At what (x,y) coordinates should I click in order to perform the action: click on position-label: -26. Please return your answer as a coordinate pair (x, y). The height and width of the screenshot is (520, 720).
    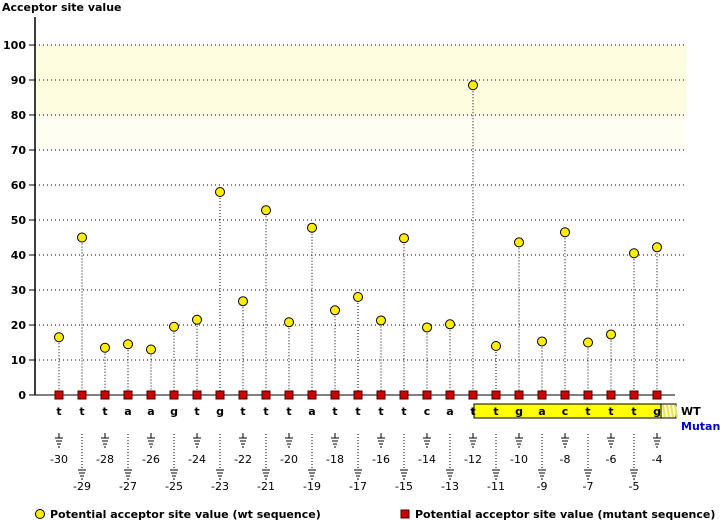
    Looking at the image, I should click on (151, 459).